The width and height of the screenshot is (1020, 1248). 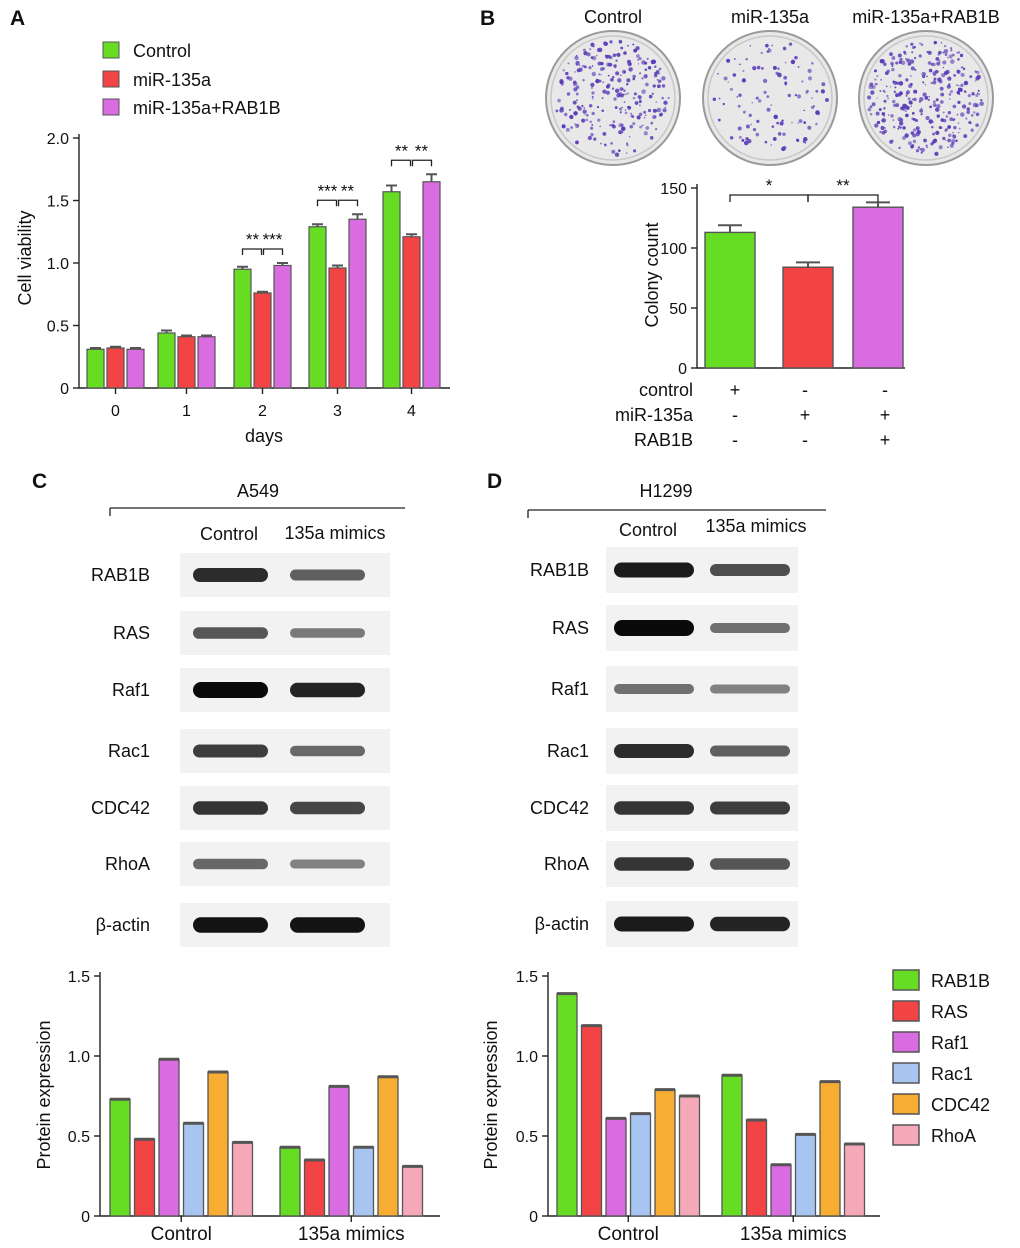 What do you see at coordinates (732, 1145) in the screenshot?
I see `panel-d-bar-rab1b-135a-mimics` at bounding box center [732, 1145].